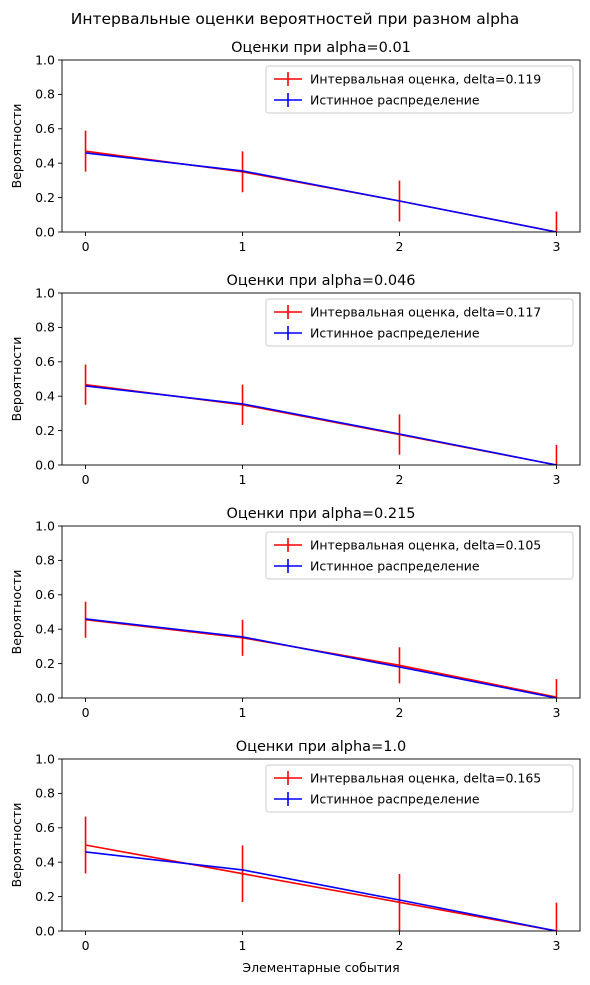  I want to click on subplot-title: Оценки при alpha=0.01, so click(321, 48).